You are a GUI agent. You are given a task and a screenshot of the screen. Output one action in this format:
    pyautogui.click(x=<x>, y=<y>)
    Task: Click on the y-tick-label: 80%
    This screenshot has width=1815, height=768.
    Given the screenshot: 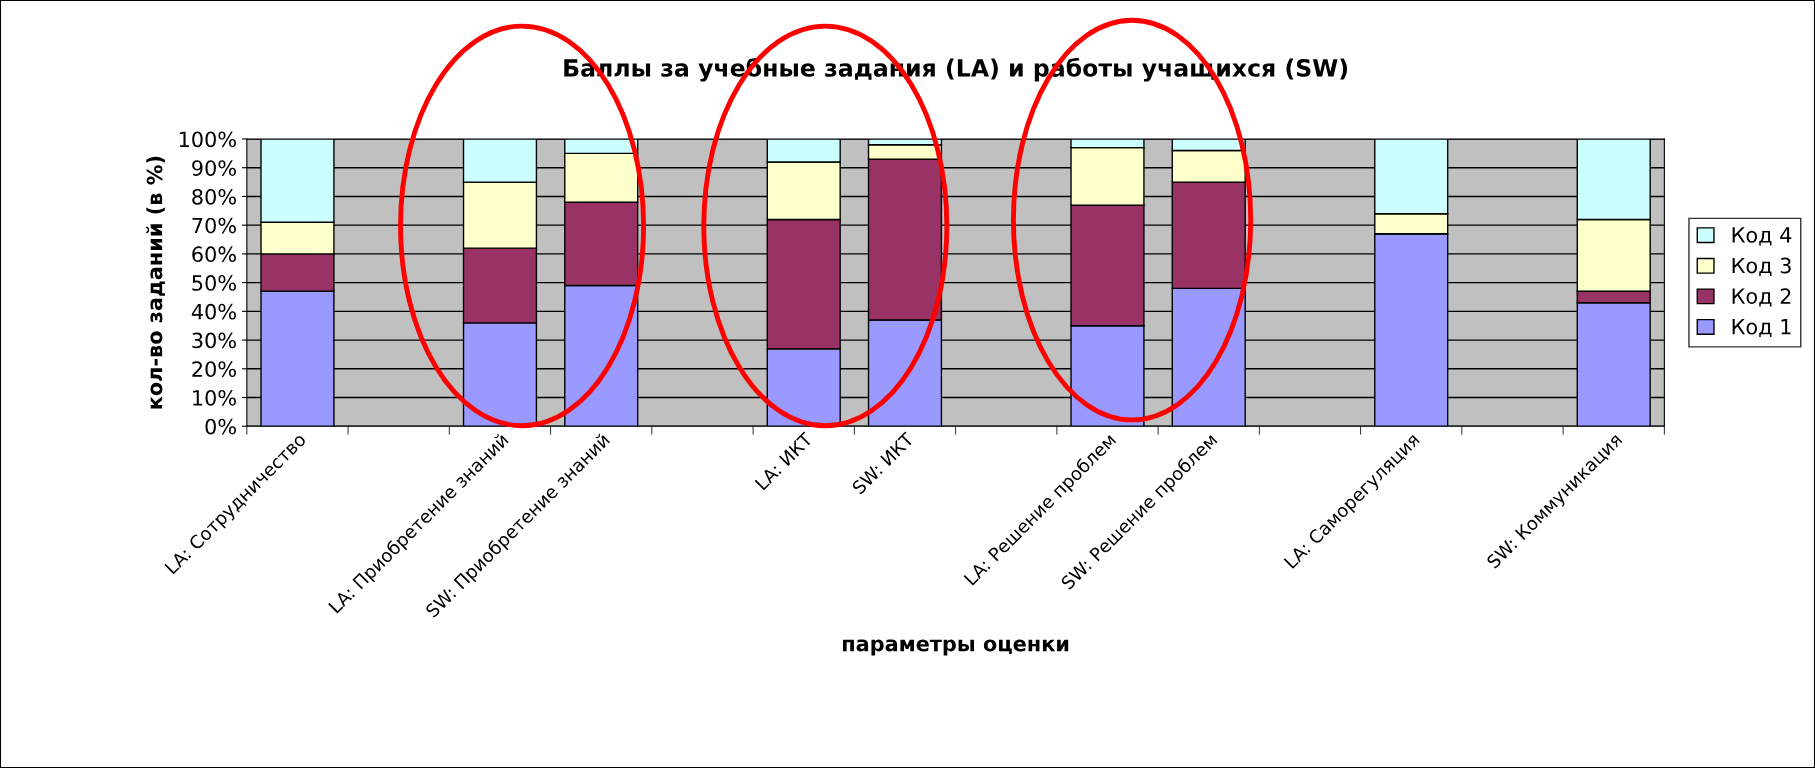 What is the action you would take?
    pyautogui.click(x=214, y=196)
    